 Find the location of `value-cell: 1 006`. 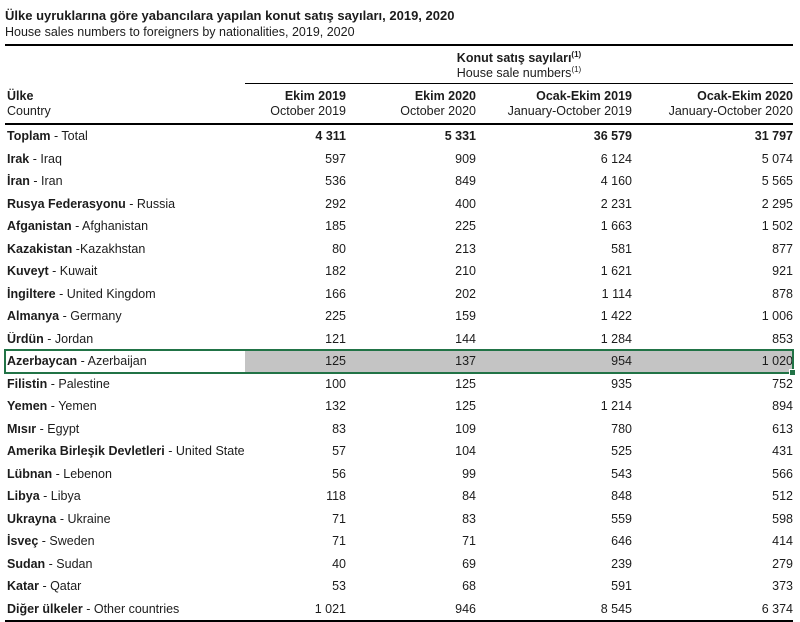

value-cell: 1 006 is located at coordinates (777, 316).